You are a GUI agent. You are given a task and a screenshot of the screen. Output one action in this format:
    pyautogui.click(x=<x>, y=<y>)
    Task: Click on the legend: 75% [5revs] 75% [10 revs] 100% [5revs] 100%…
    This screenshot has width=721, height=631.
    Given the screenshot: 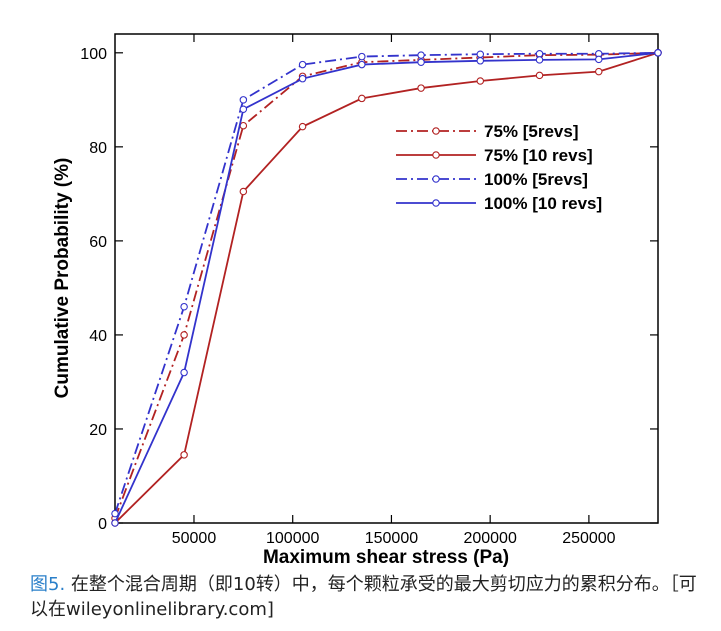 What is the action you would take?
    pyautogui.click(x=499, y=167)
    